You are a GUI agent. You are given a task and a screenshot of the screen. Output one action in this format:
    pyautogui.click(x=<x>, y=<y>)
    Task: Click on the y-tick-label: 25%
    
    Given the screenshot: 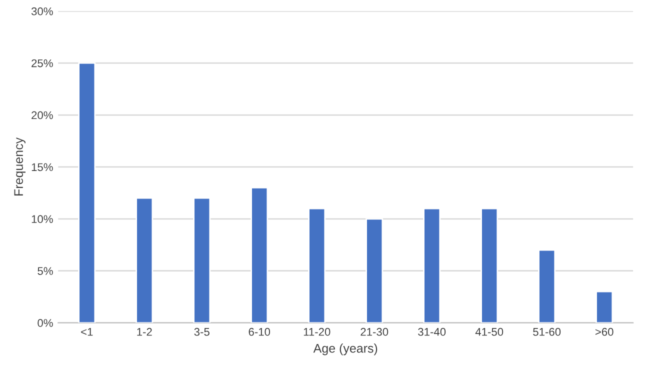 What is the action you would take?
    pyautogui.click(x=42, y=63)
    